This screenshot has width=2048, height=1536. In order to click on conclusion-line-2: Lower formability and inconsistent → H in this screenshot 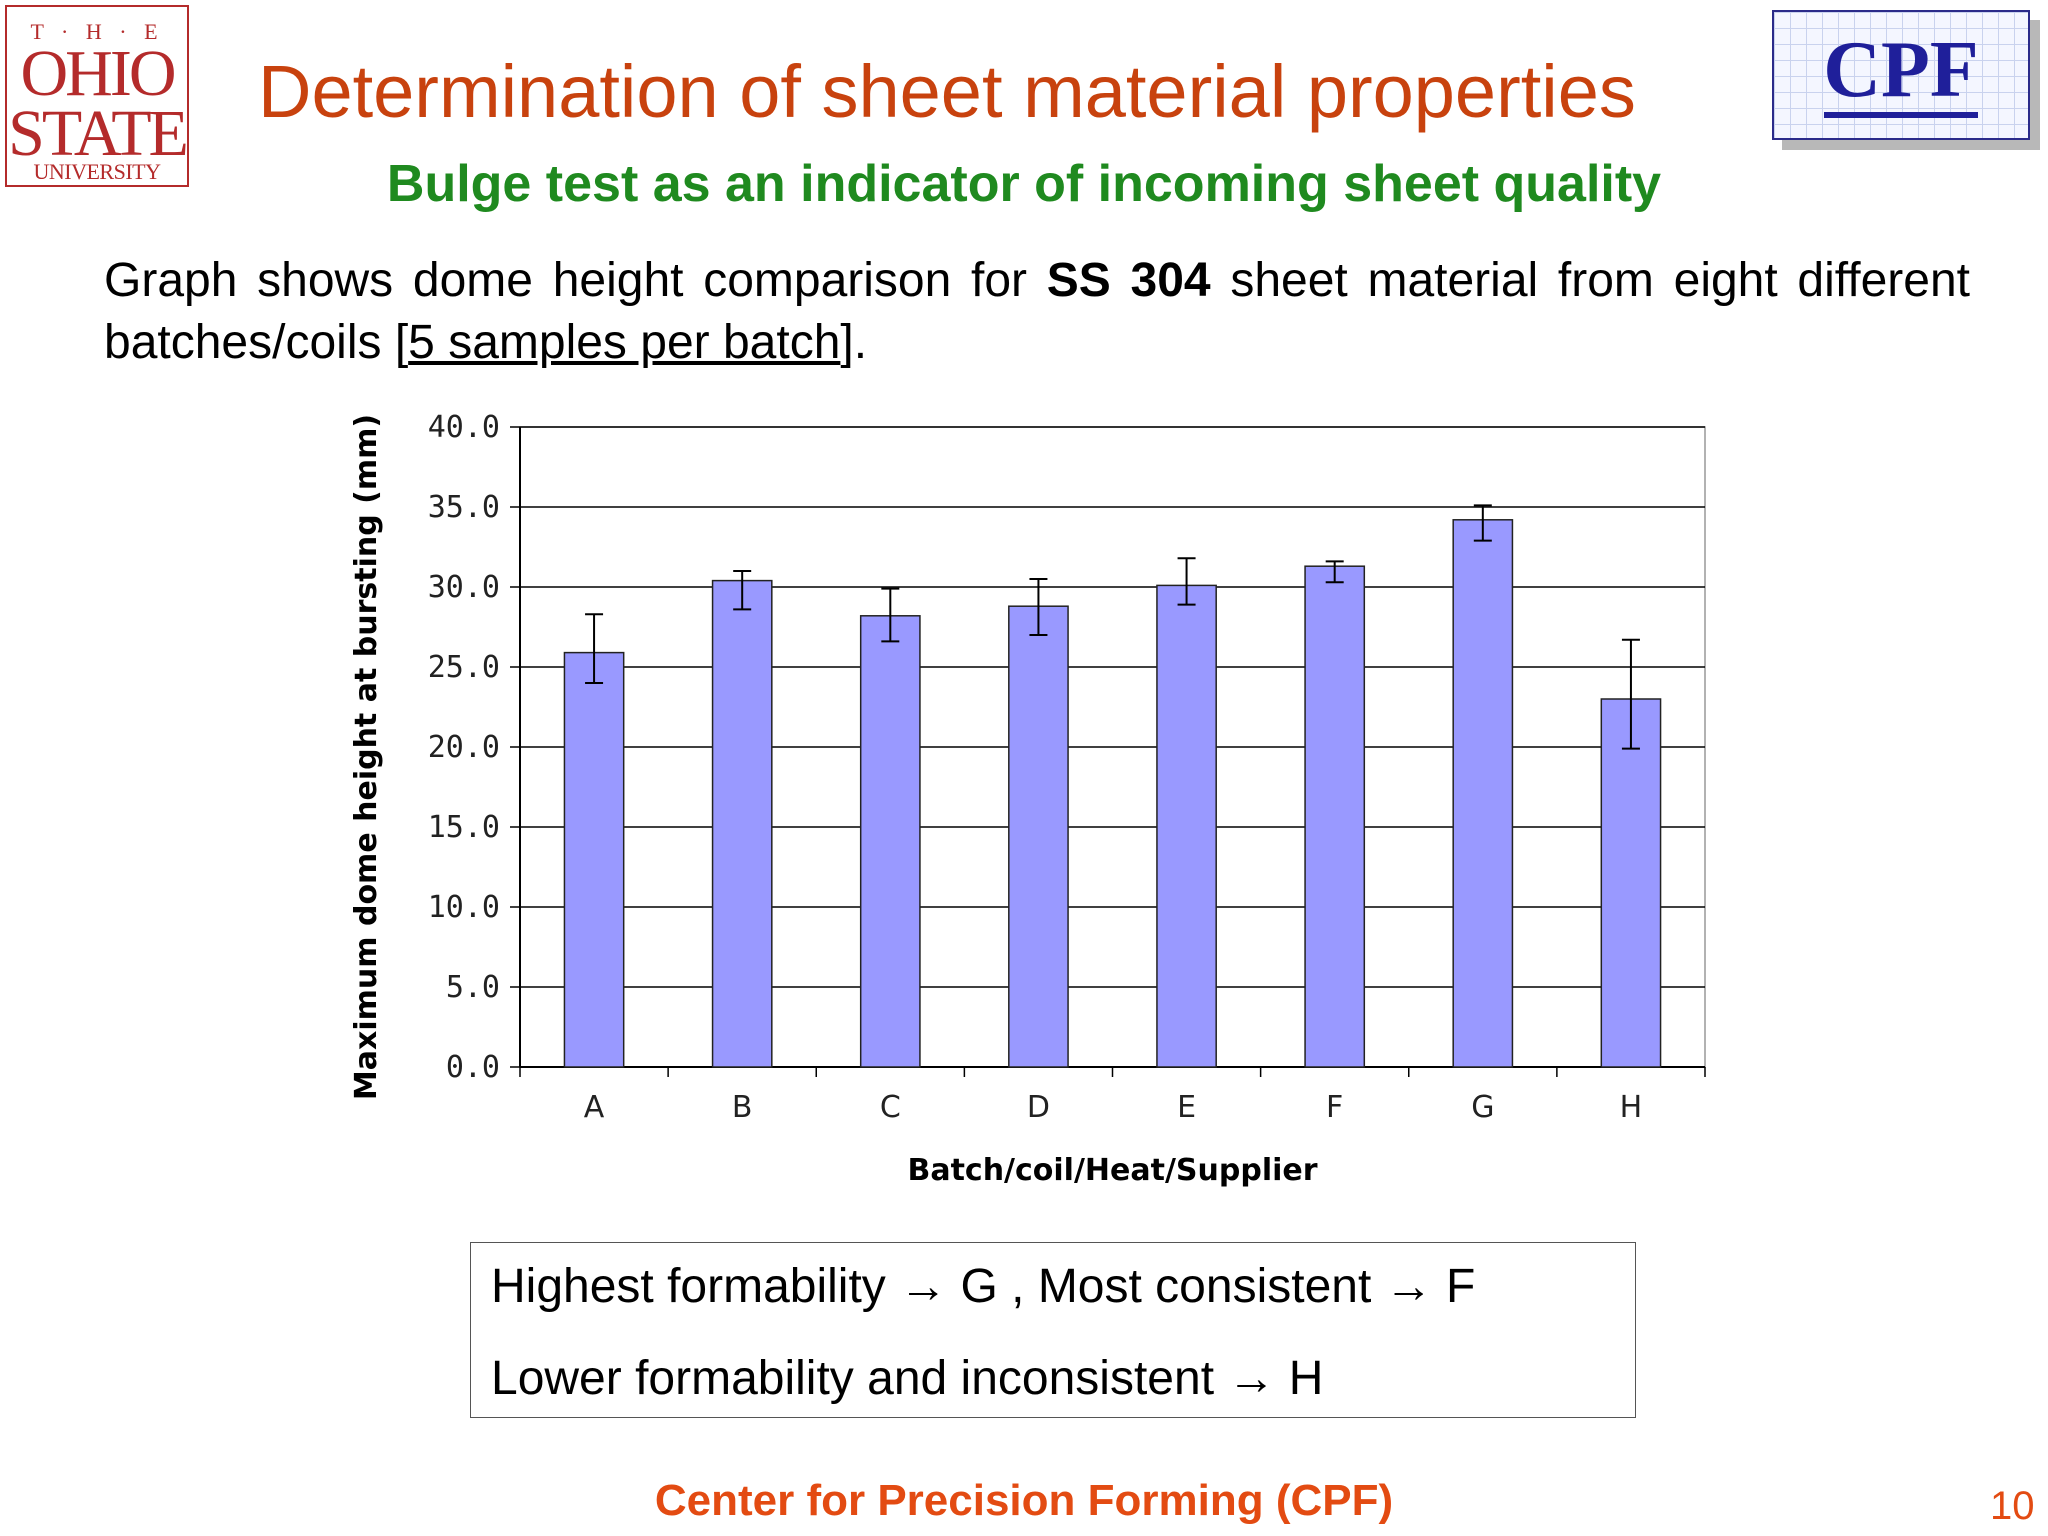, I will do `click(907, 1378)`.